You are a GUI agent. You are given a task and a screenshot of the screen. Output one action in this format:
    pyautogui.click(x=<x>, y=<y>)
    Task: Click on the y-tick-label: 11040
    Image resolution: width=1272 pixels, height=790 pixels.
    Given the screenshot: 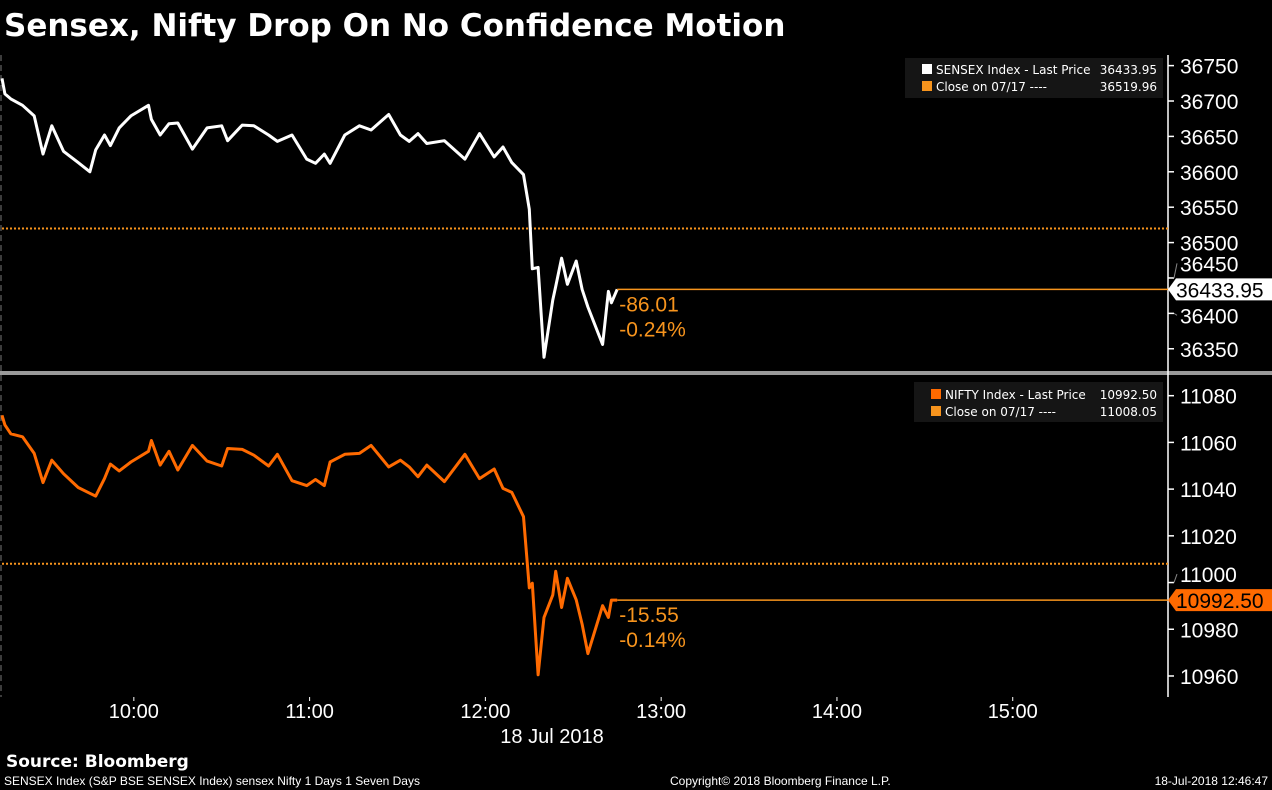 What is the action you would take?
    pyautogui.click(x=1208, y=490)
    